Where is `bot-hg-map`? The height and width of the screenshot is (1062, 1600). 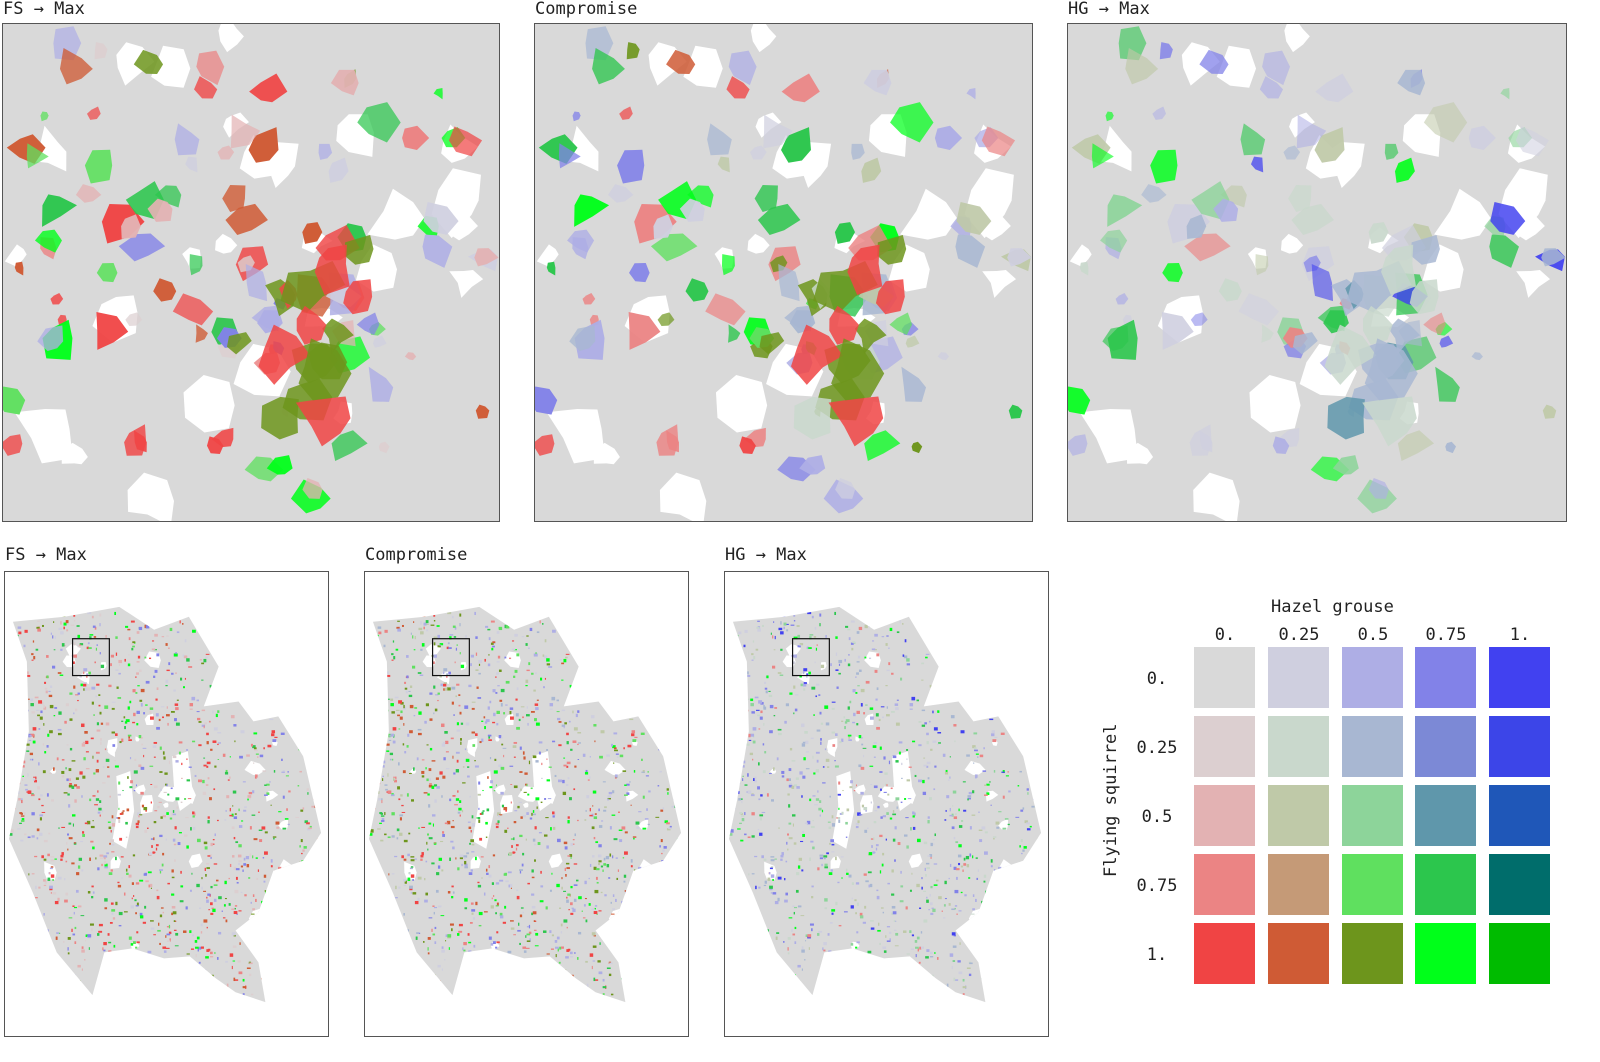
bot-hg-map is located at coordinates (886, 804).